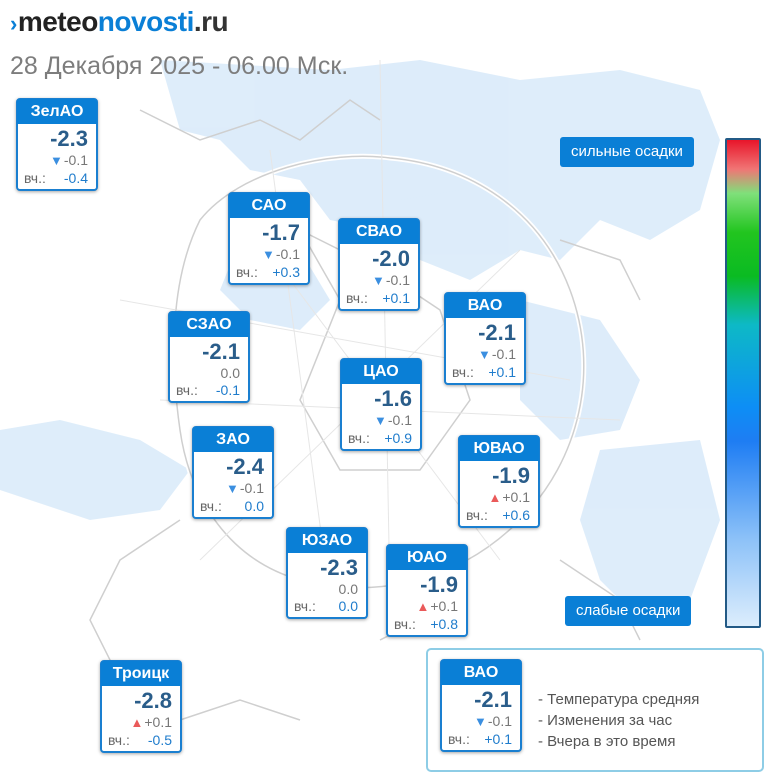  I want to click on temperature-average: -2.0, so click(391, 258).